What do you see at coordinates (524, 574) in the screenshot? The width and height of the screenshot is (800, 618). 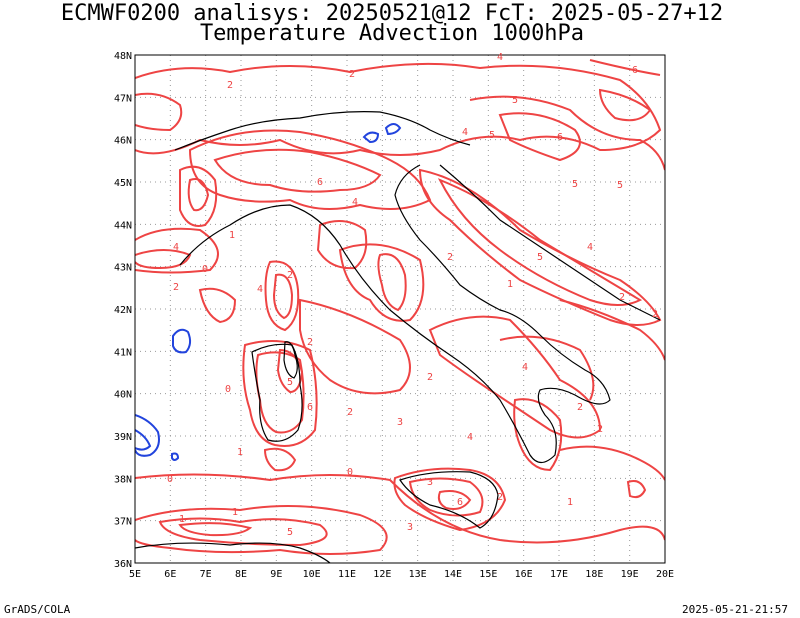 I see `longitude-tick-label: 16E` at bounding box center [524, 574].